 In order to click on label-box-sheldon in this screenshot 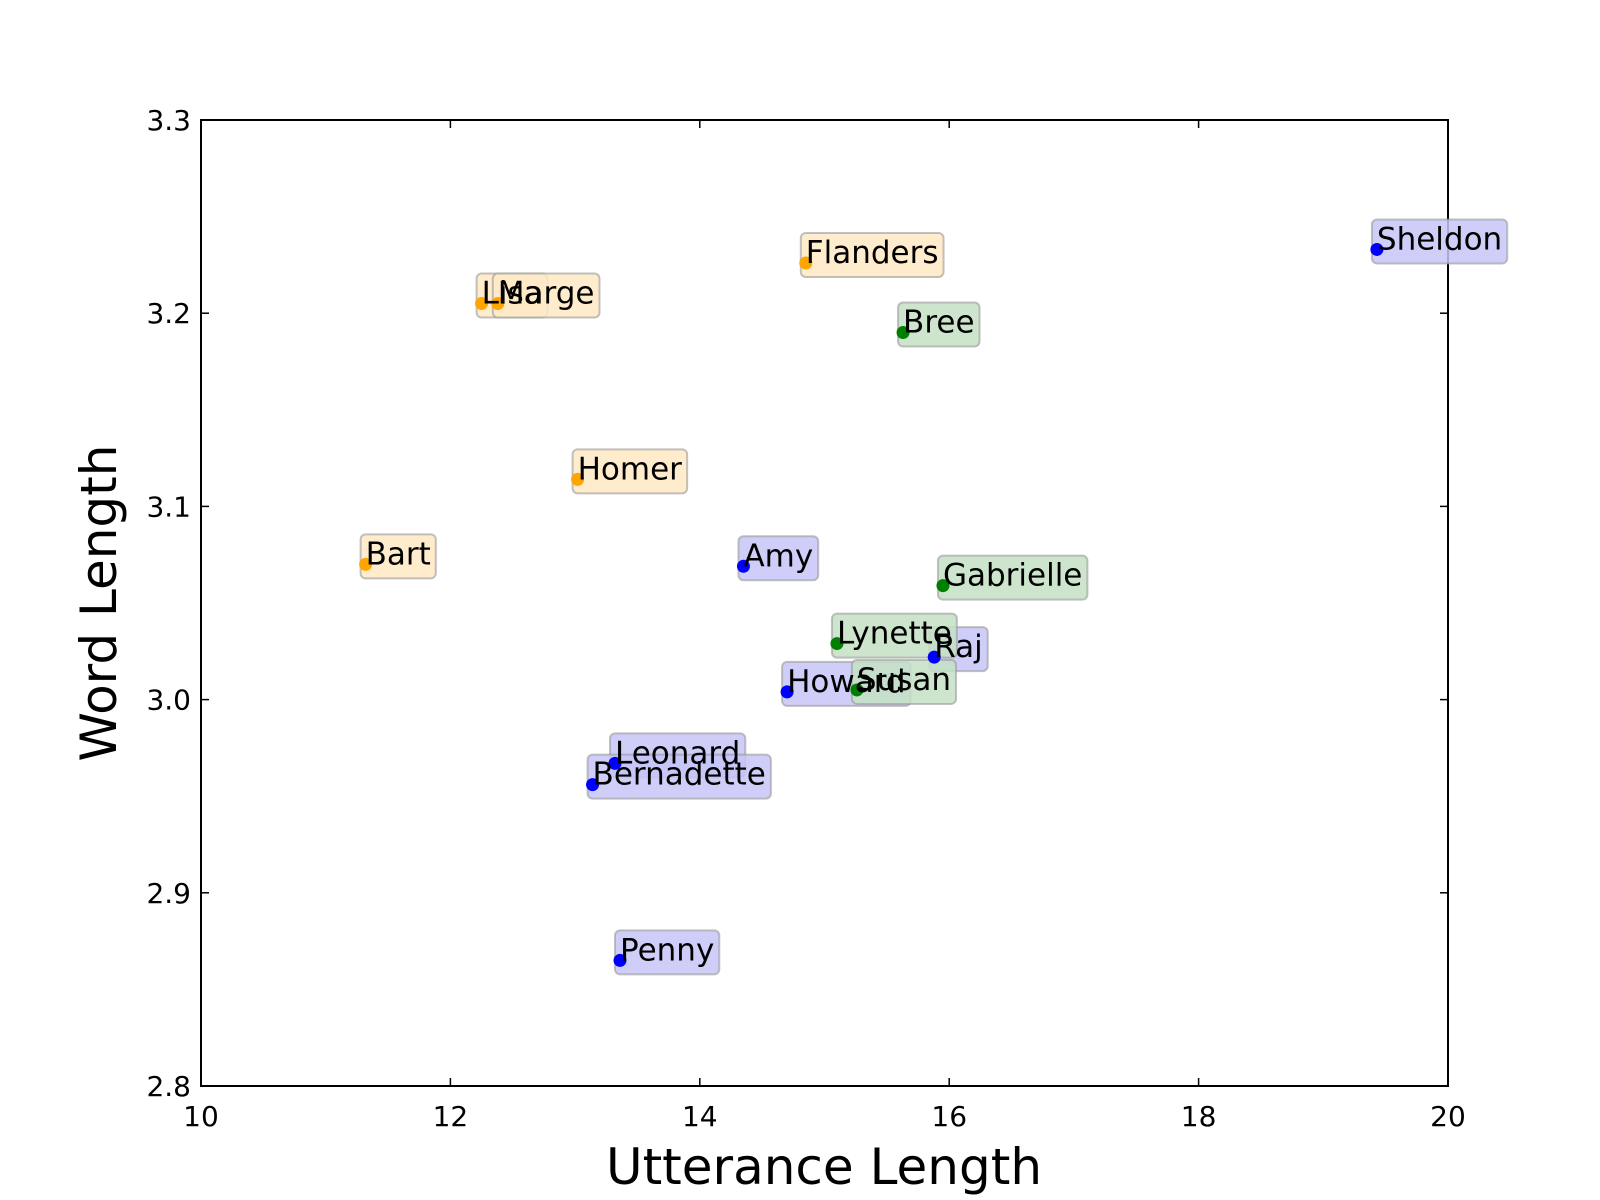, I will do `click(1439, 241)`.